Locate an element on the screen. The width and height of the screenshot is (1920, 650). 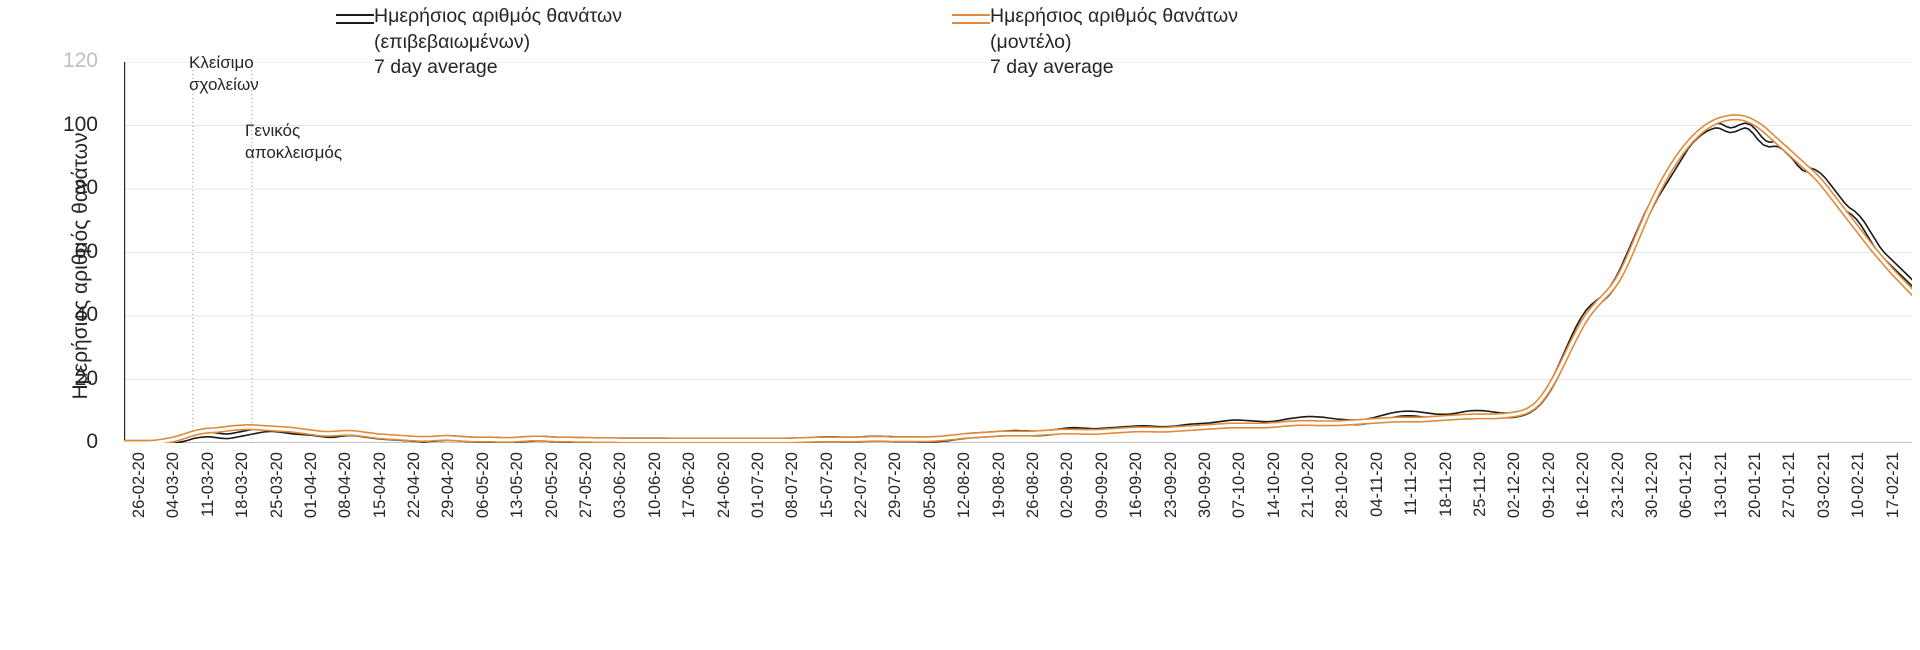
x-axis-tick-label: 15-04-20 is located at coordinates (379, 485).